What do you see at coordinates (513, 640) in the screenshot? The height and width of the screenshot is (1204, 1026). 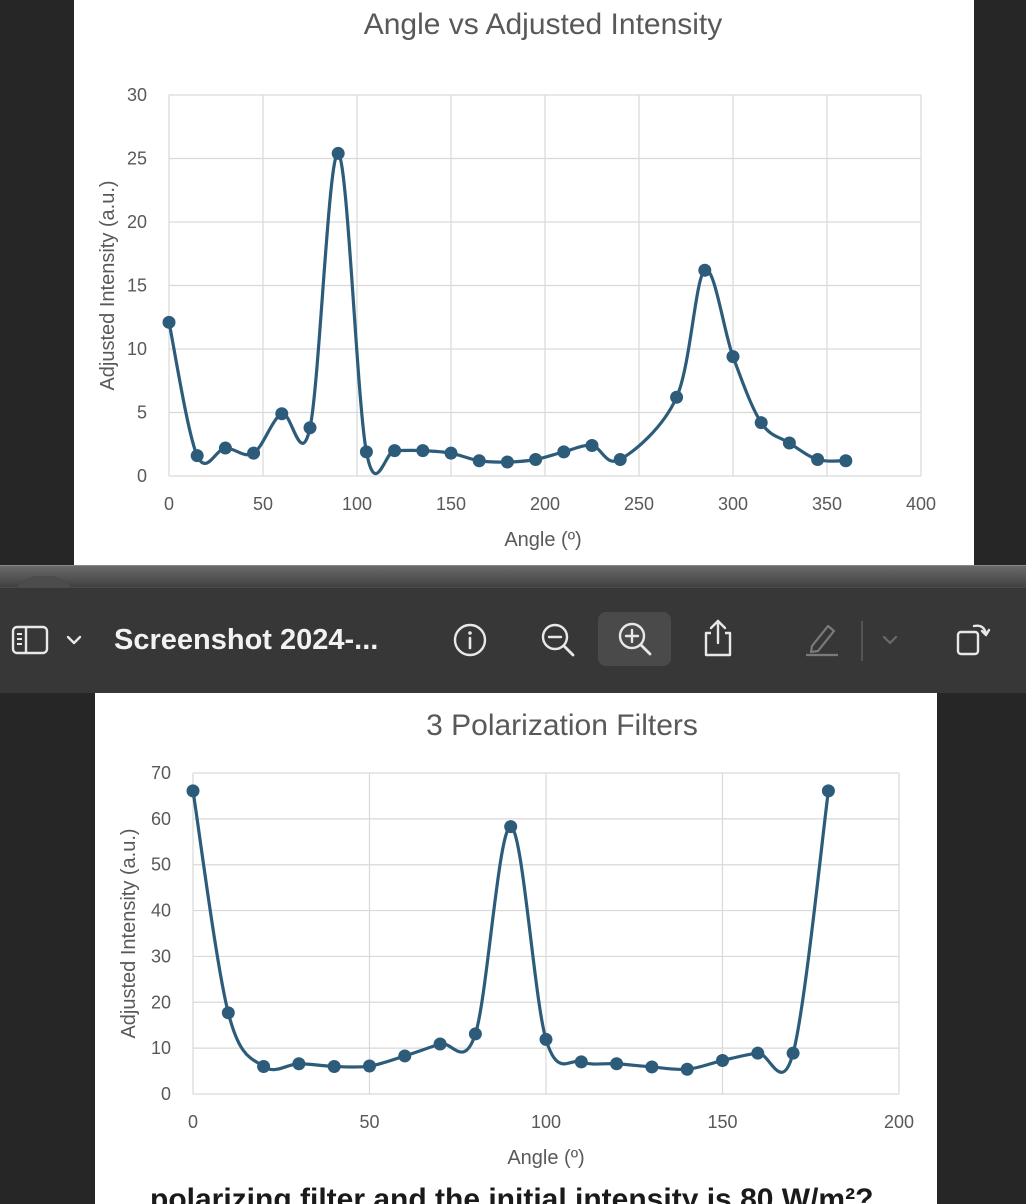 I see `preview-toolbar` at bounding box center [513, 640].